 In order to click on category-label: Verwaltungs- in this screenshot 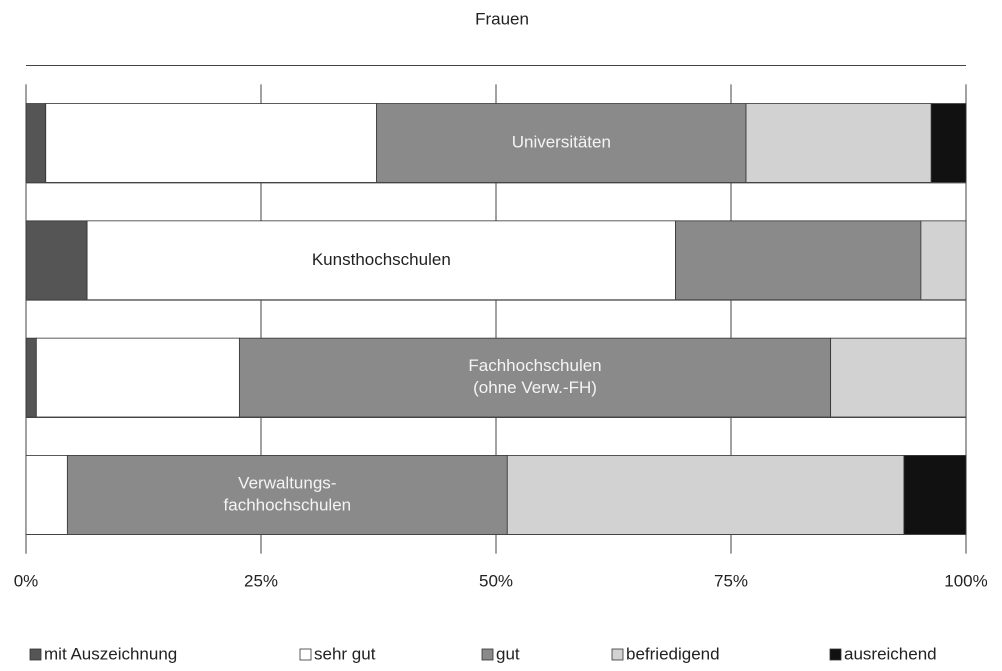, I will do `click(287, 482)`.